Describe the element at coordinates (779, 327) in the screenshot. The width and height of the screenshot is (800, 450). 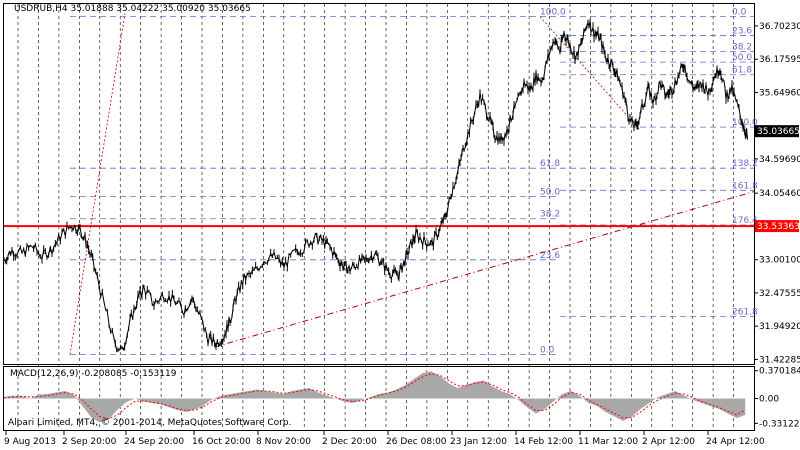
I see `y-tick-label: 31.94920` at that location.